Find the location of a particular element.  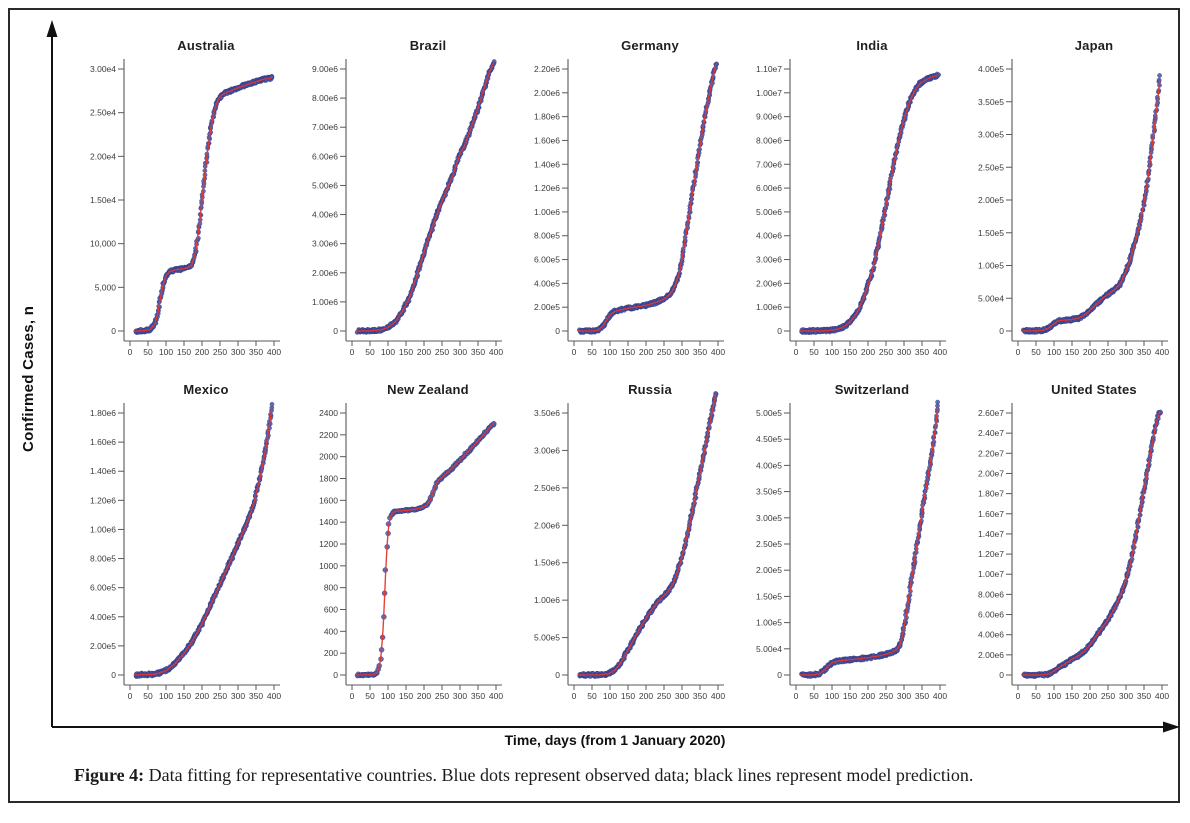

svg-text: 5.00e6 is located at coordinates (769, 212).